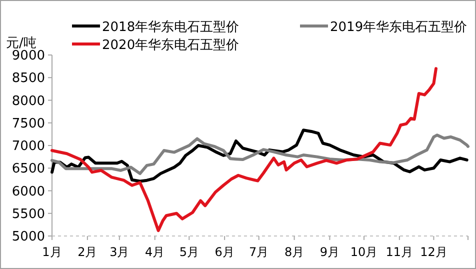 Image resolution: width=476 pixels, height=269 pixels. What do you see at coordinates (28, 56) in the screenshot?
I see `y-tick-label: 9000` at bounding box center [28, 56].